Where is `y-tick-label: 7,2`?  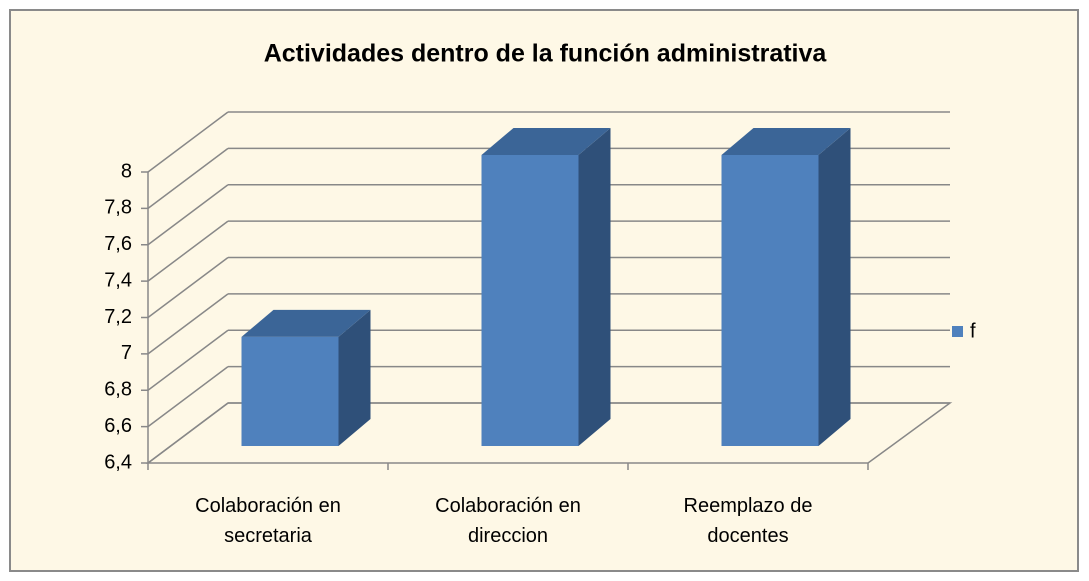
y-tick-label: 7,2 is located at coordinates (118, 317).